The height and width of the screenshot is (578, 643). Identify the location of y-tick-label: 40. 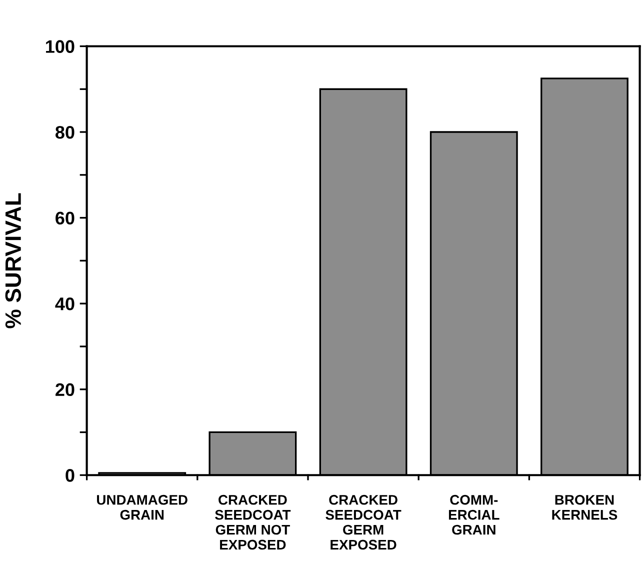
(64, 304).